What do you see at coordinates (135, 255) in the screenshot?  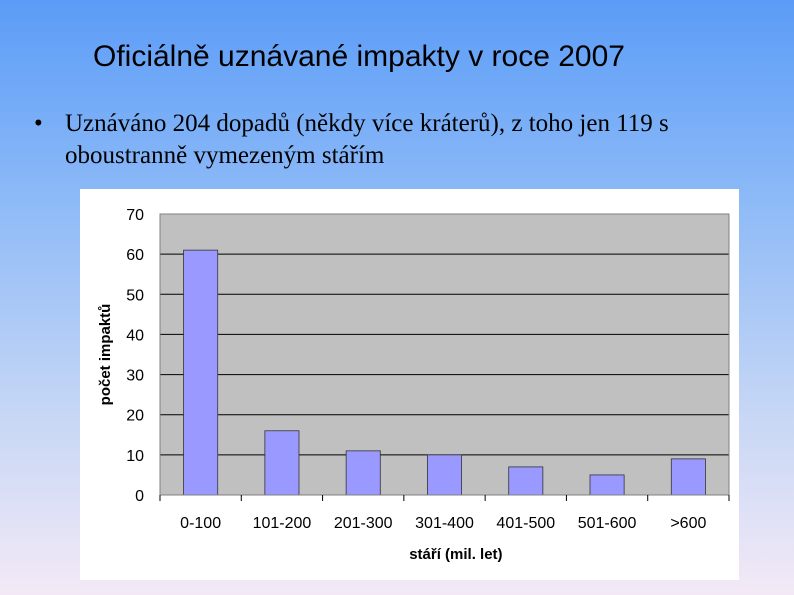 I see `y-tick-label: 60` at bounding box center [135, 255].